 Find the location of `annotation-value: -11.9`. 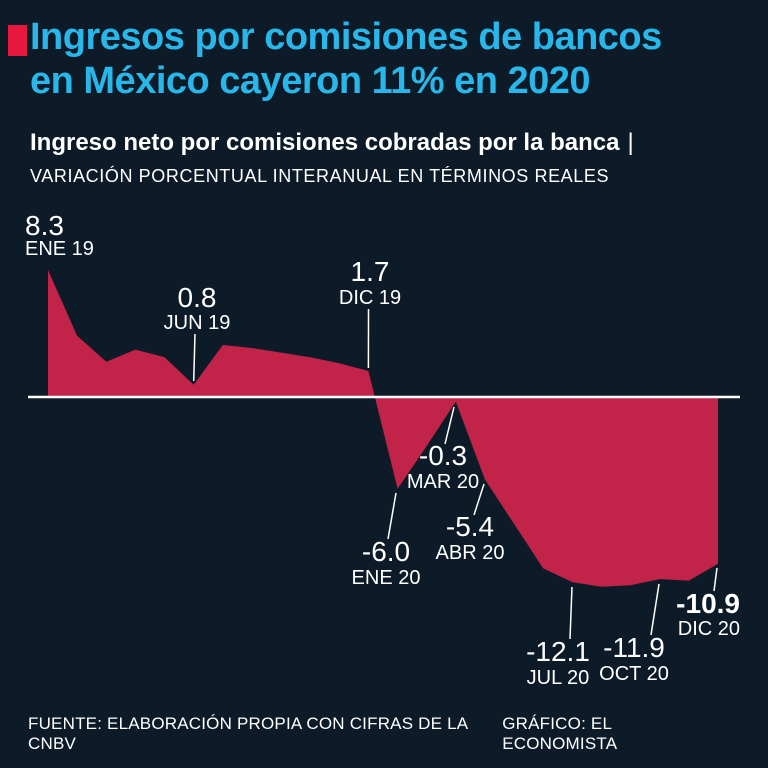

annotation-value: -11.9 is located at coordinates (634, 647).